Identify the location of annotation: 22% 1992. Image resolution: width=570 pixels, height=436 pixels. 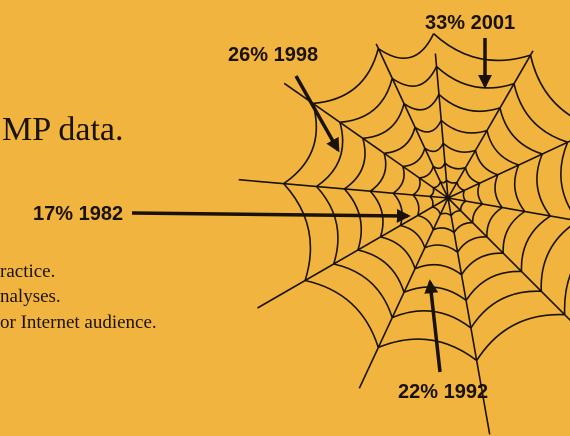
(443, 392).